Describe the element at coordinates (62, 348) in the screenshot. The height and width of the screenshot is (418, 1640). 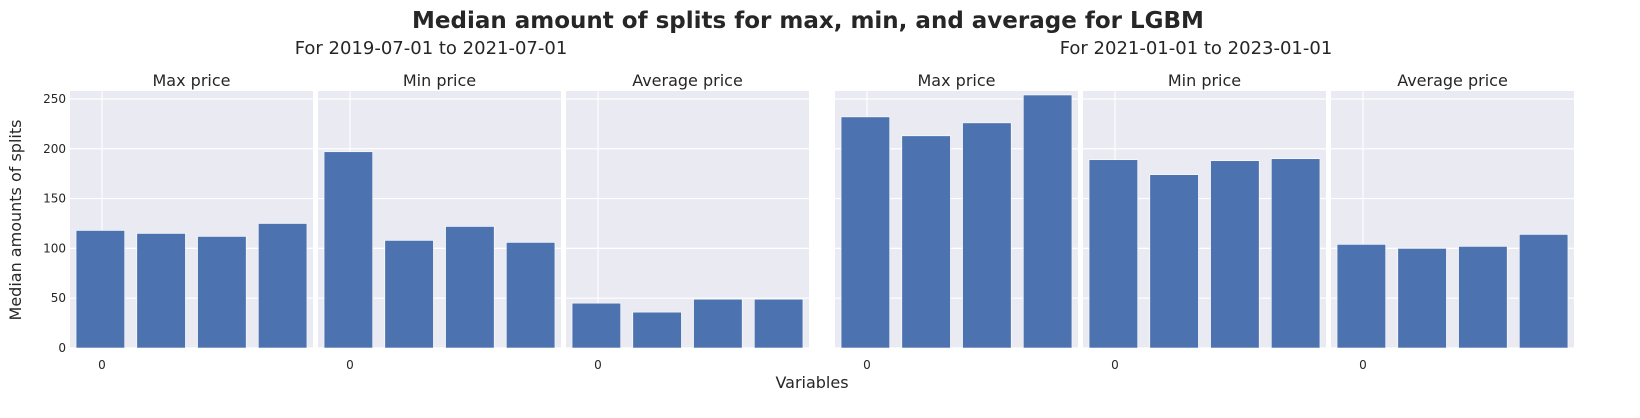
I see `y-tick-label: 0` at that location.